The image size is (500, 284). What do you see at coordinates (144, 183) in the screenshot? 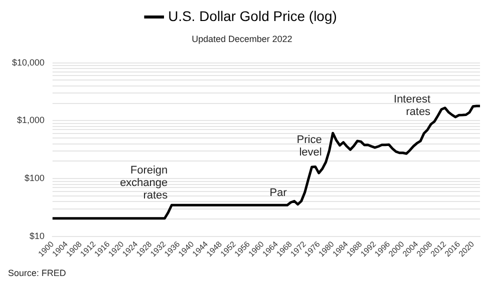
I see `annotation: Foreign exchange rates` at bounding box center [144, 183].